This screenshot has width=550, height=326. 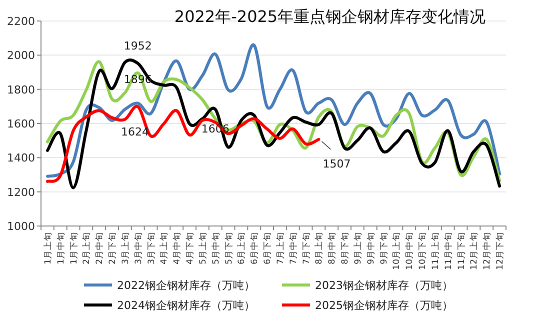 I want to click on x-tick-label: 10月下旬, so click(x=422, y=251).